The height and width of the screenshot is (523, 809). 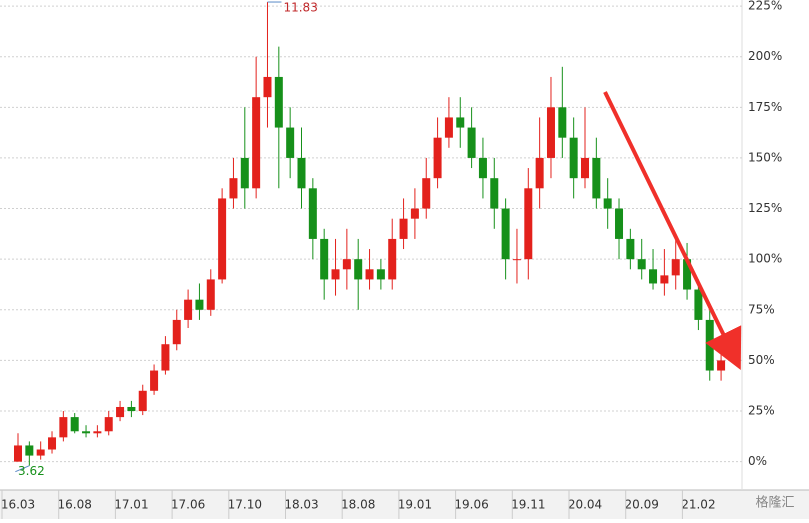 I want to click on x-tick-label: 16.08, so click(x=75, y=505).